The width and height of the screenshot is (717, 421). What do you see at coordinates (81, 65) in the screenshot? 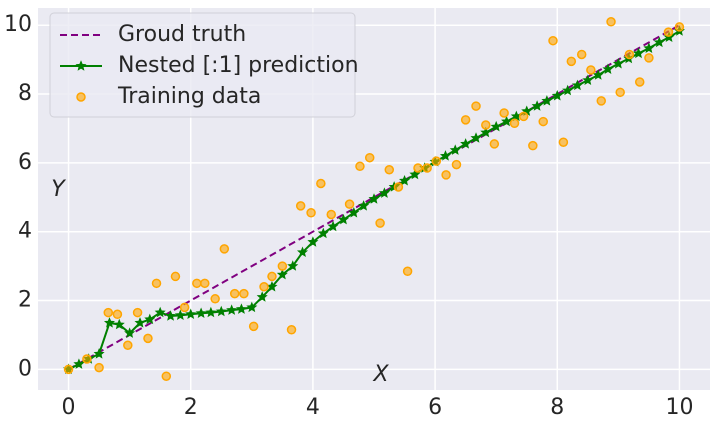
I see `legend-marker` at bounding box center [81, 65].